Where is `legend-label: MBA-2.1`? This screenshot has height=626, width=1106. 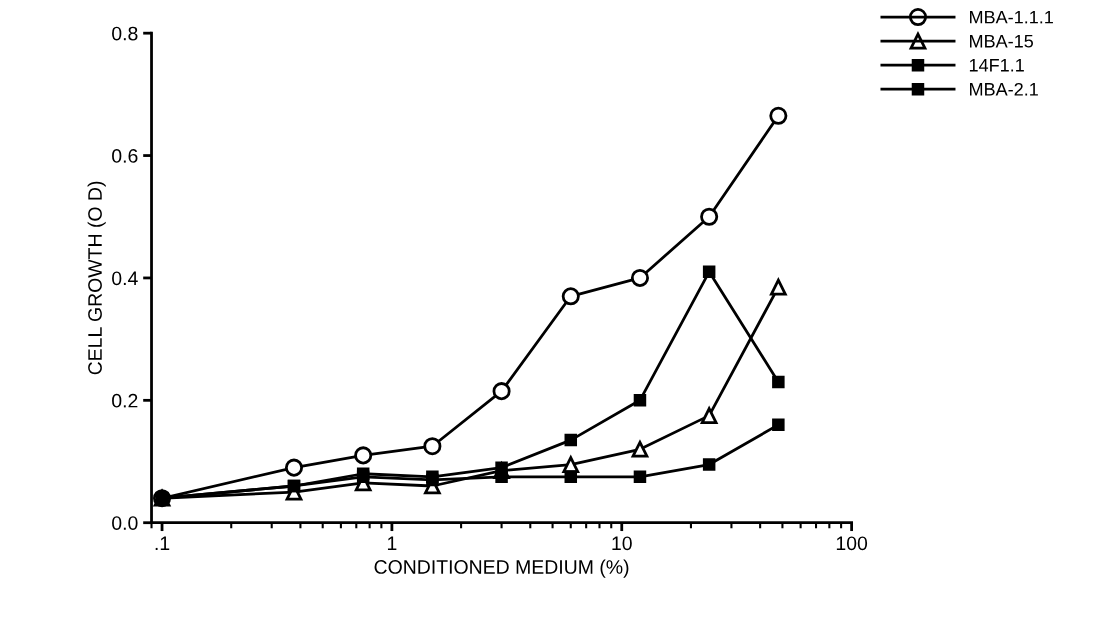 legend-label: MBA-2.1 is located at coordinates (1004, 89).